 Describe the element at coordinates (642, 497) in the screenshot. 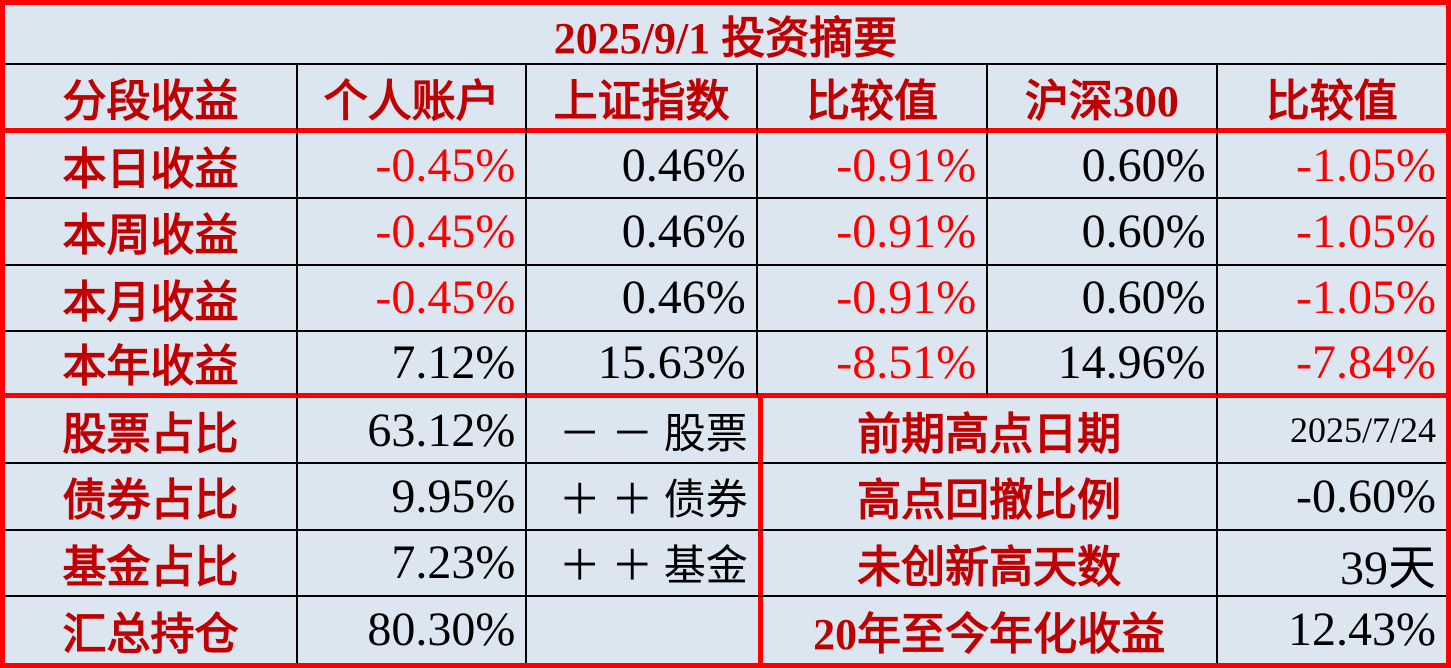

I see `cell-bond-trend-tag: ＋ ＋ 债券` at that location.